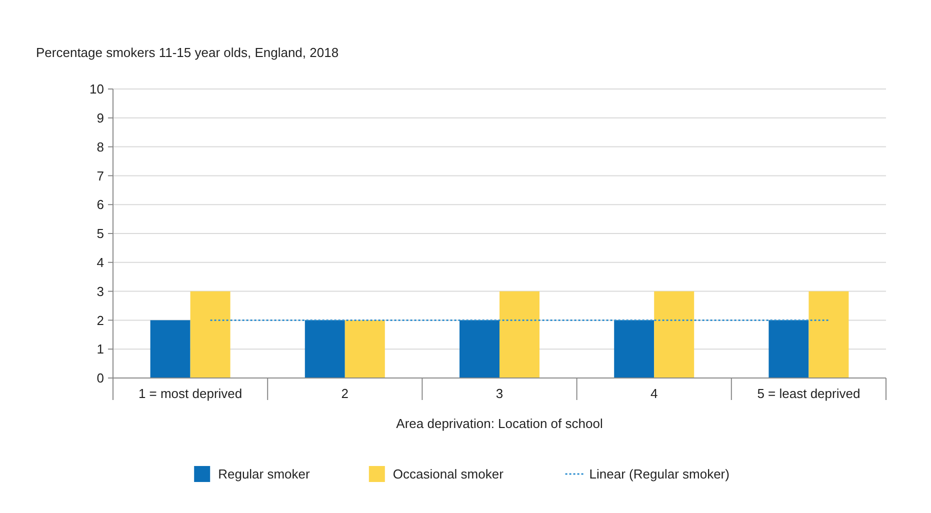 The image size is (931, 513). Describe the element at coordinates (100, 204) in the screenshot. I see `y-tick-label: 6` at that location.